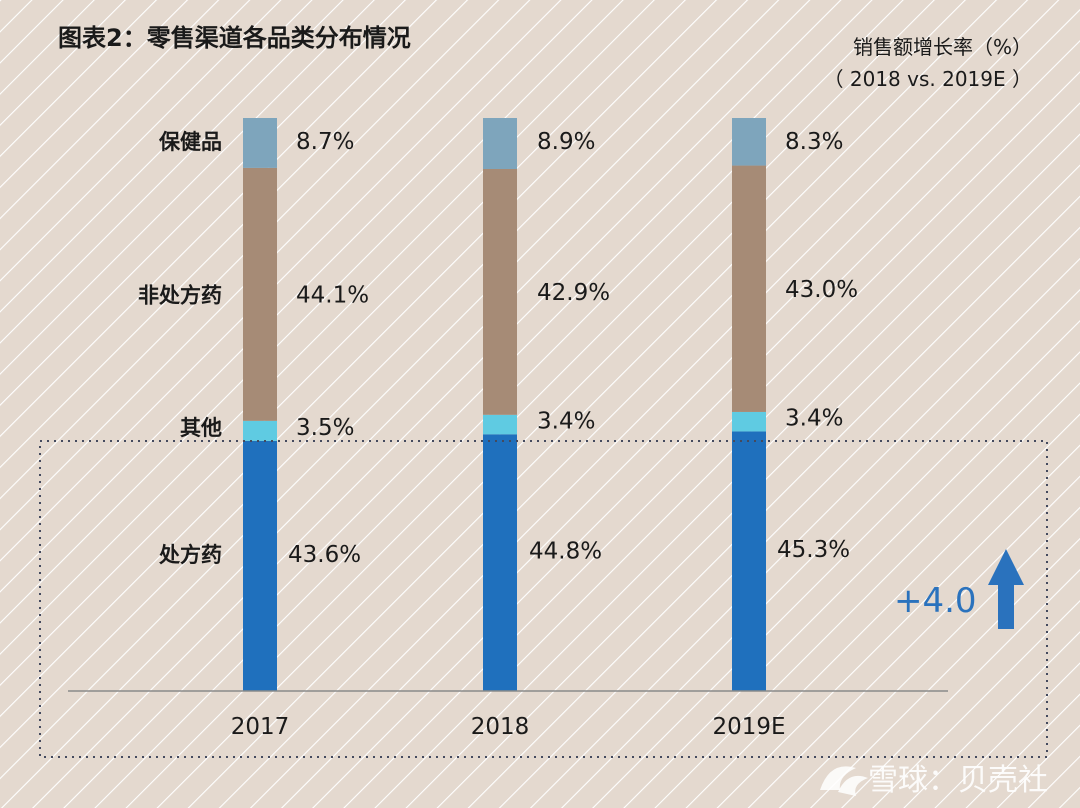 This screenshot has width=1080, height=808. What do you see at coordinates (928, 79) in the screenshot?
I see `growth-note-line2: （ 2018 vs. 2019E ）` at bounding box center [928, 79].